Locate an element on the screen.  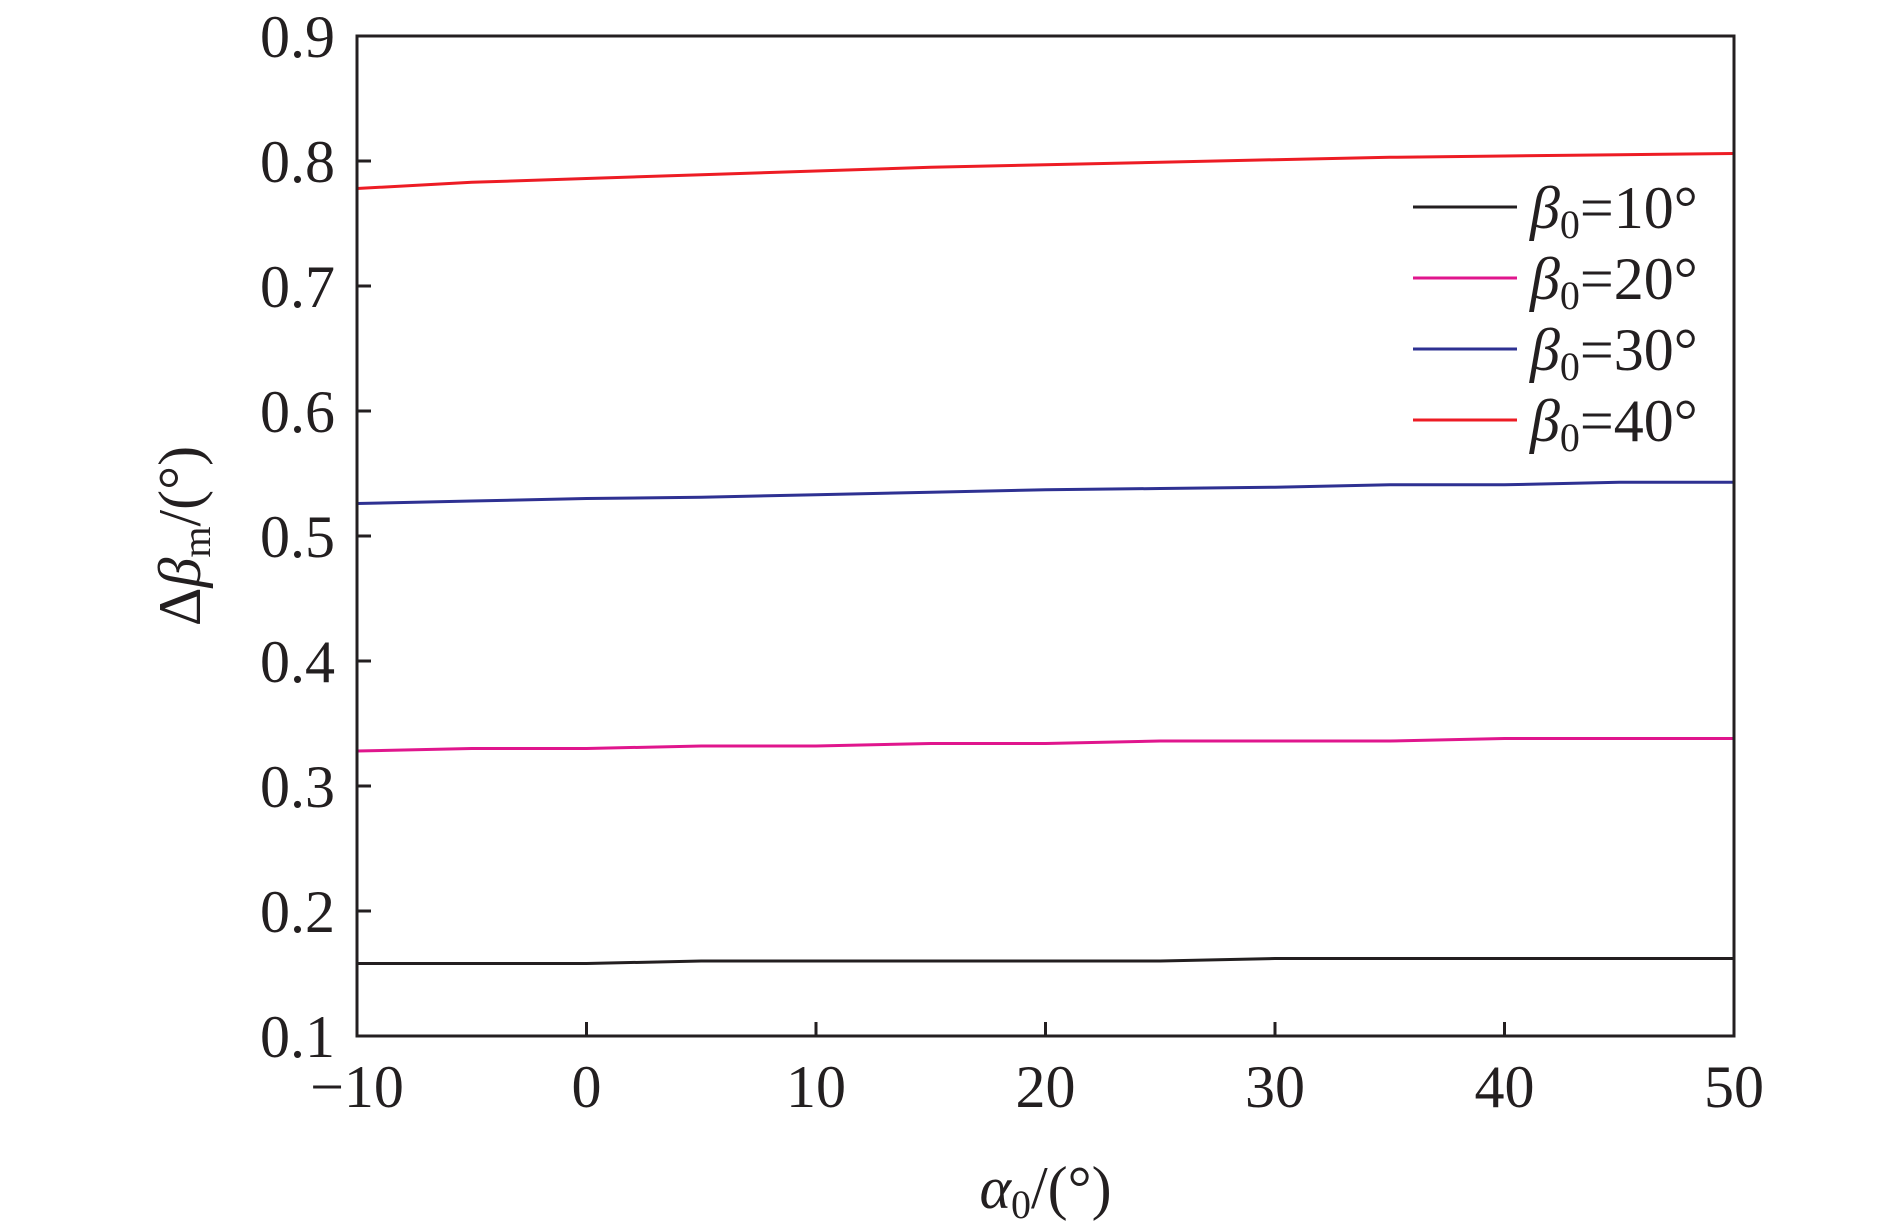
y-tick-label: 0.7 is located at coordinates (297, 287).